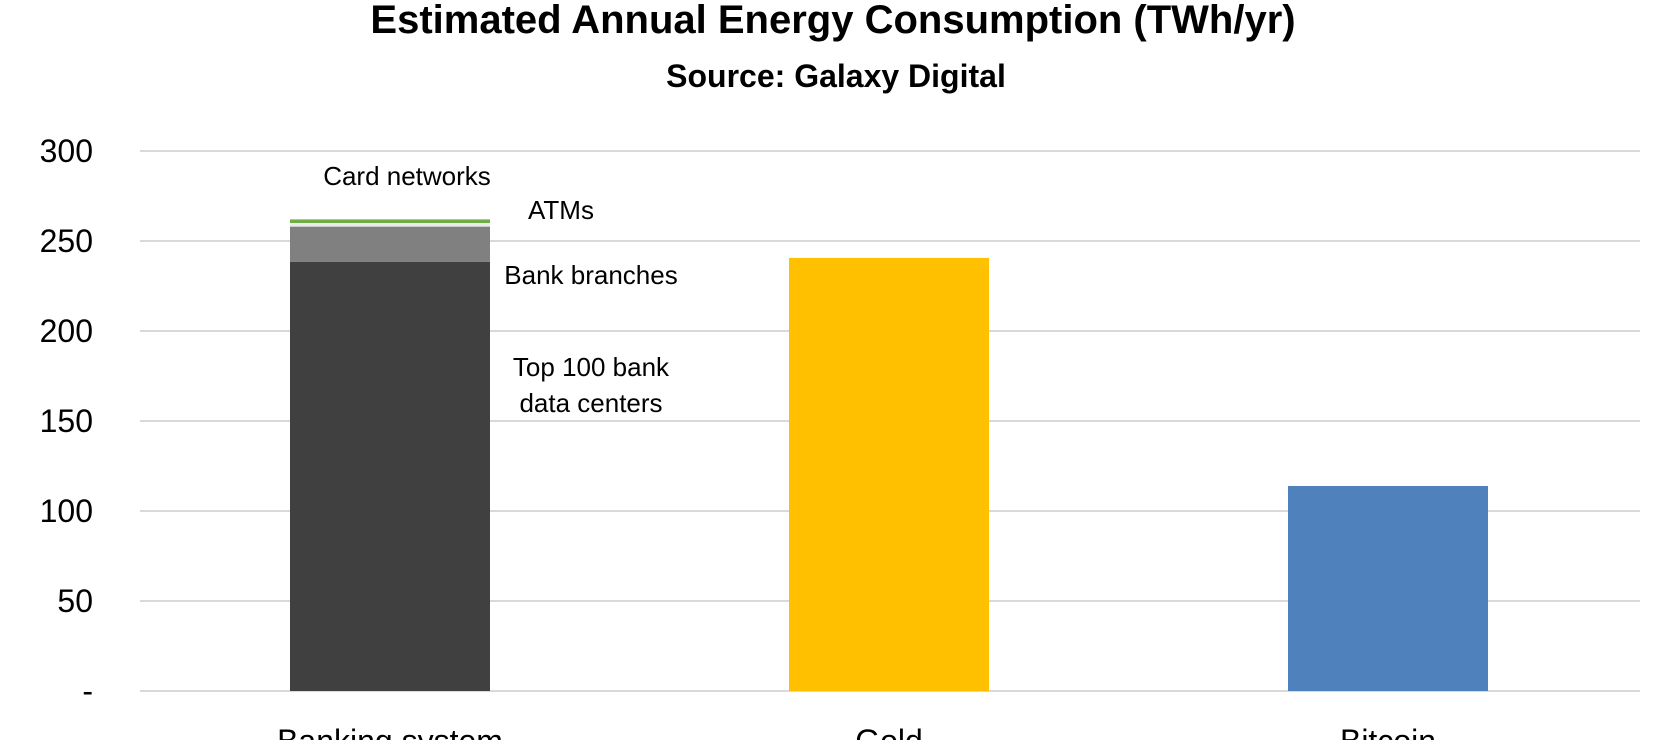 The width and height of the screenshot is (1666, 740). What do you see at coordinates (390, 221) in the screenshot?
I see `bar-segment-banking-system-card-networks` at bounding box center [390, 221].